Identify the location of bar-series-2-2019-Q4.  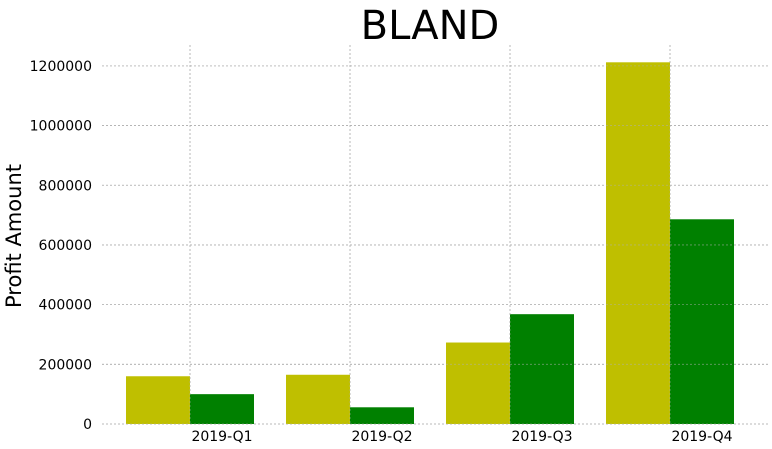
(702, 321).